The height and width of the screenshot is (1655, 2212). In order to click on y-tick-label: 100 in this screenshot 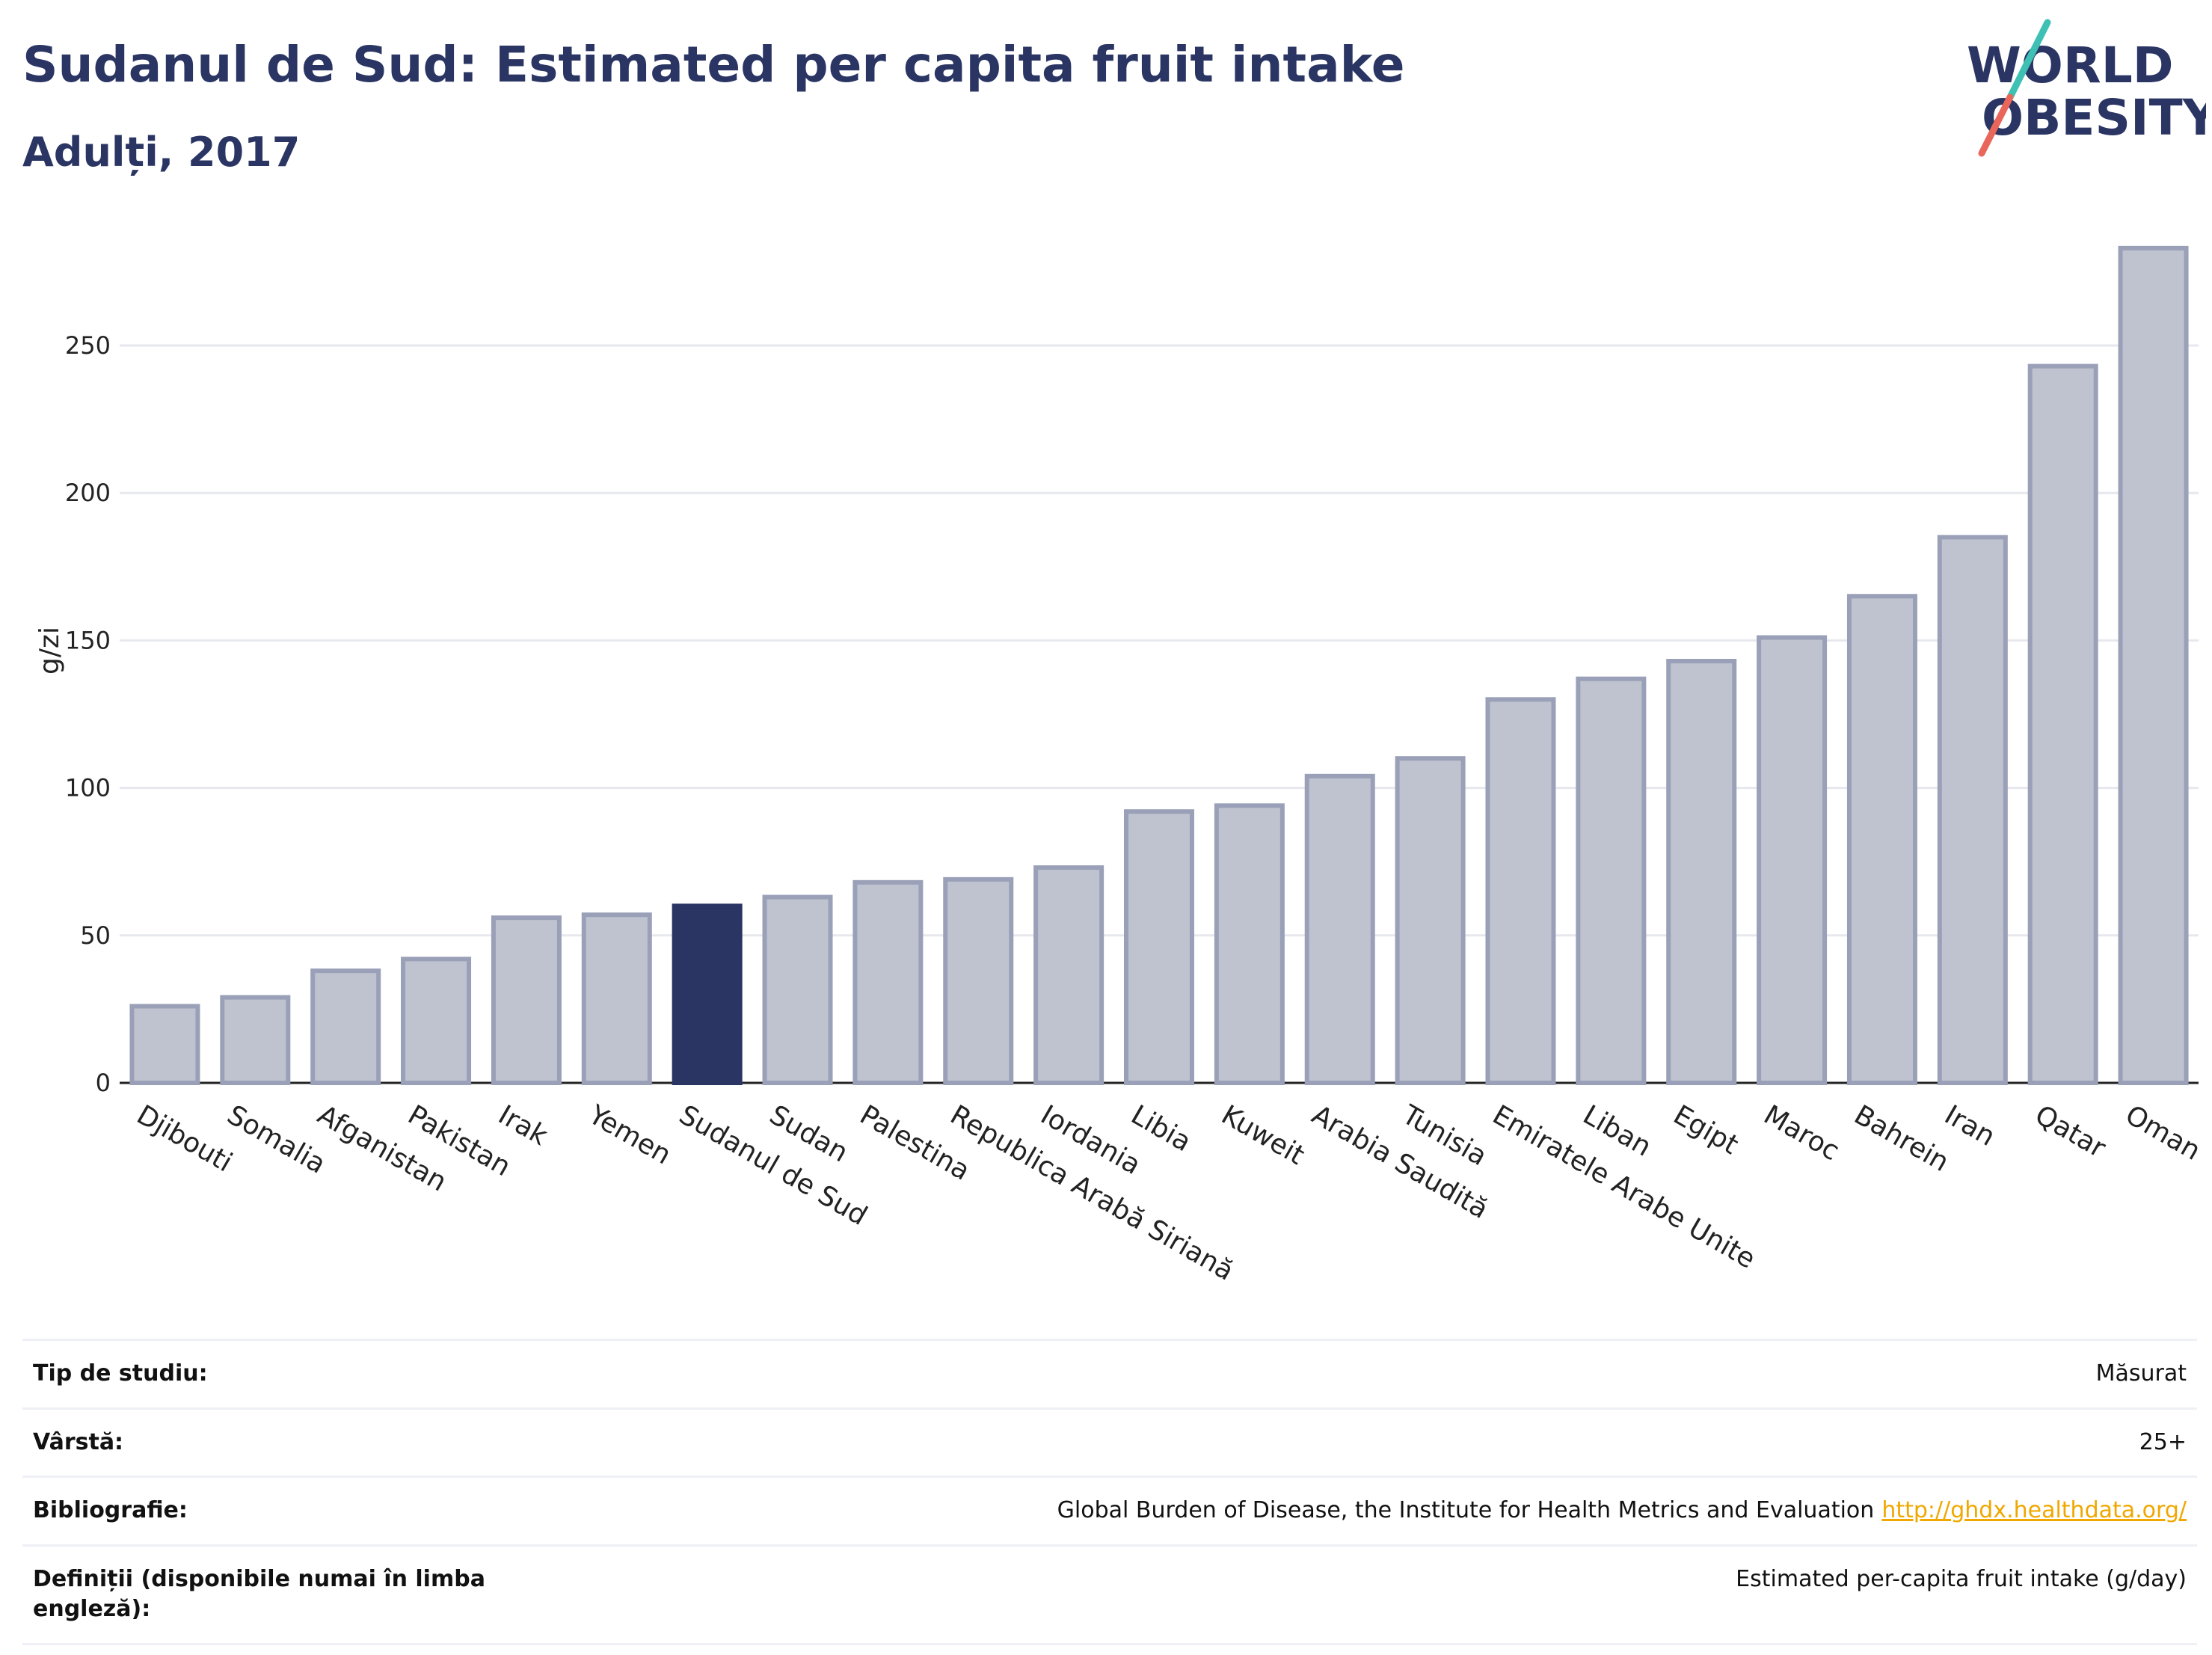, I will do `click(88, 788)`.